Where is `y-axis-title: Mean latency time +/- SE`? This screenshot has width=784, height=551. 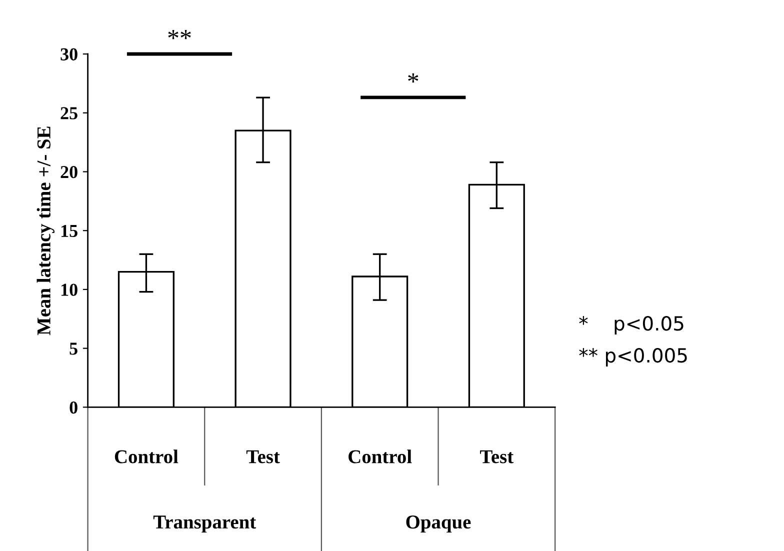
y-axis-title: Mean latency time +/- SE is located at coordinates (45, 231).